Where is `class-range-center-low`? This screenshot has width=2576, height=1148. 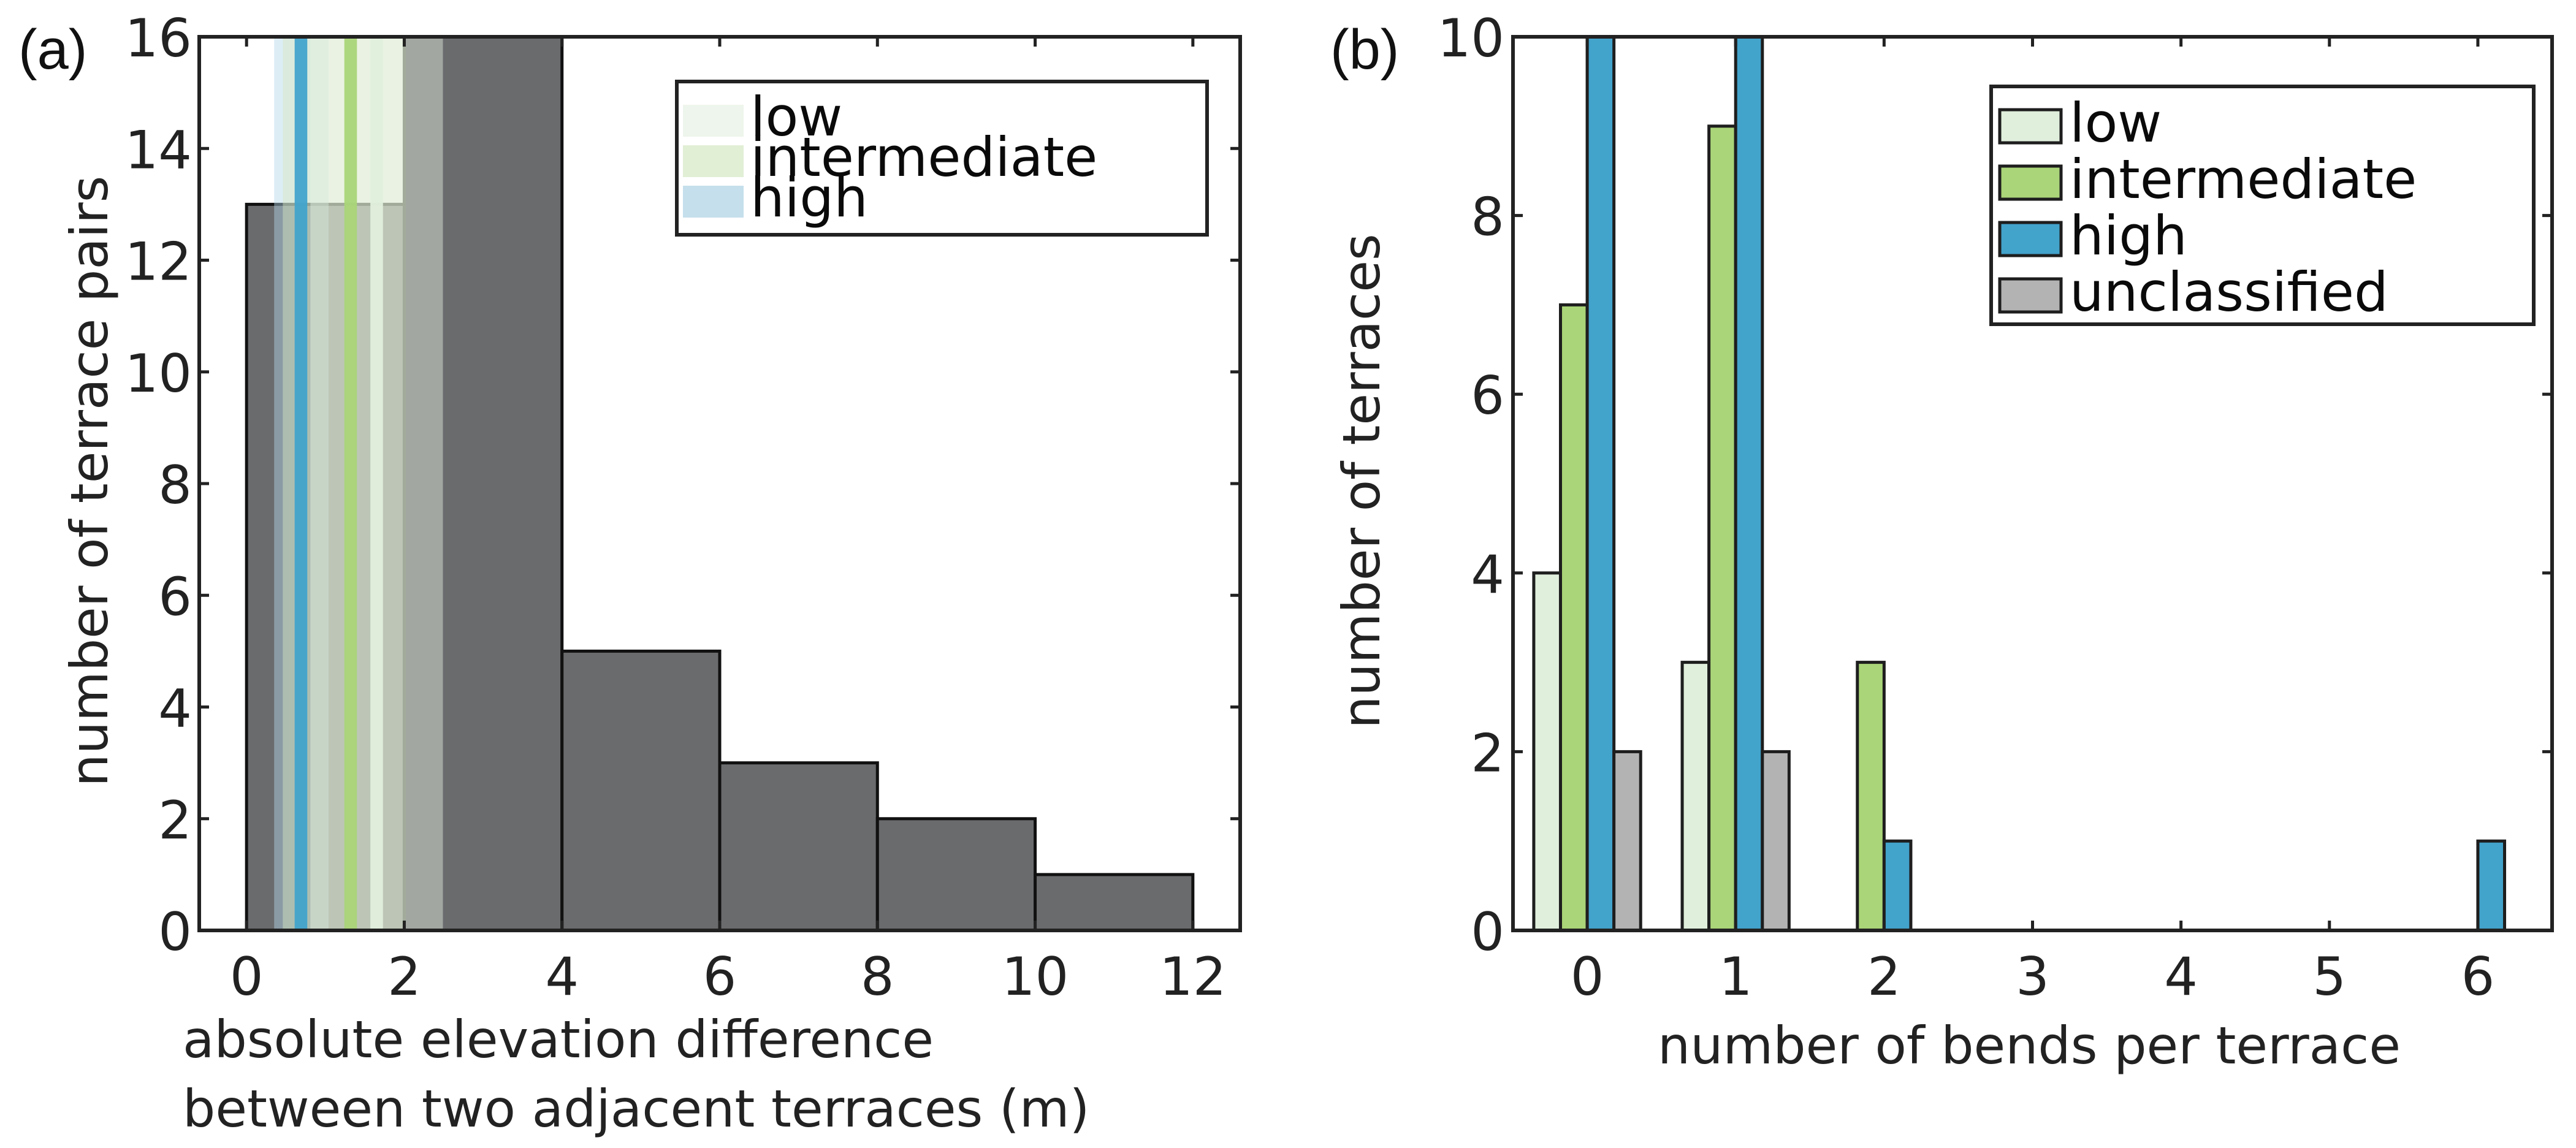
class-range-center-low is located at coordinates (376, 483).